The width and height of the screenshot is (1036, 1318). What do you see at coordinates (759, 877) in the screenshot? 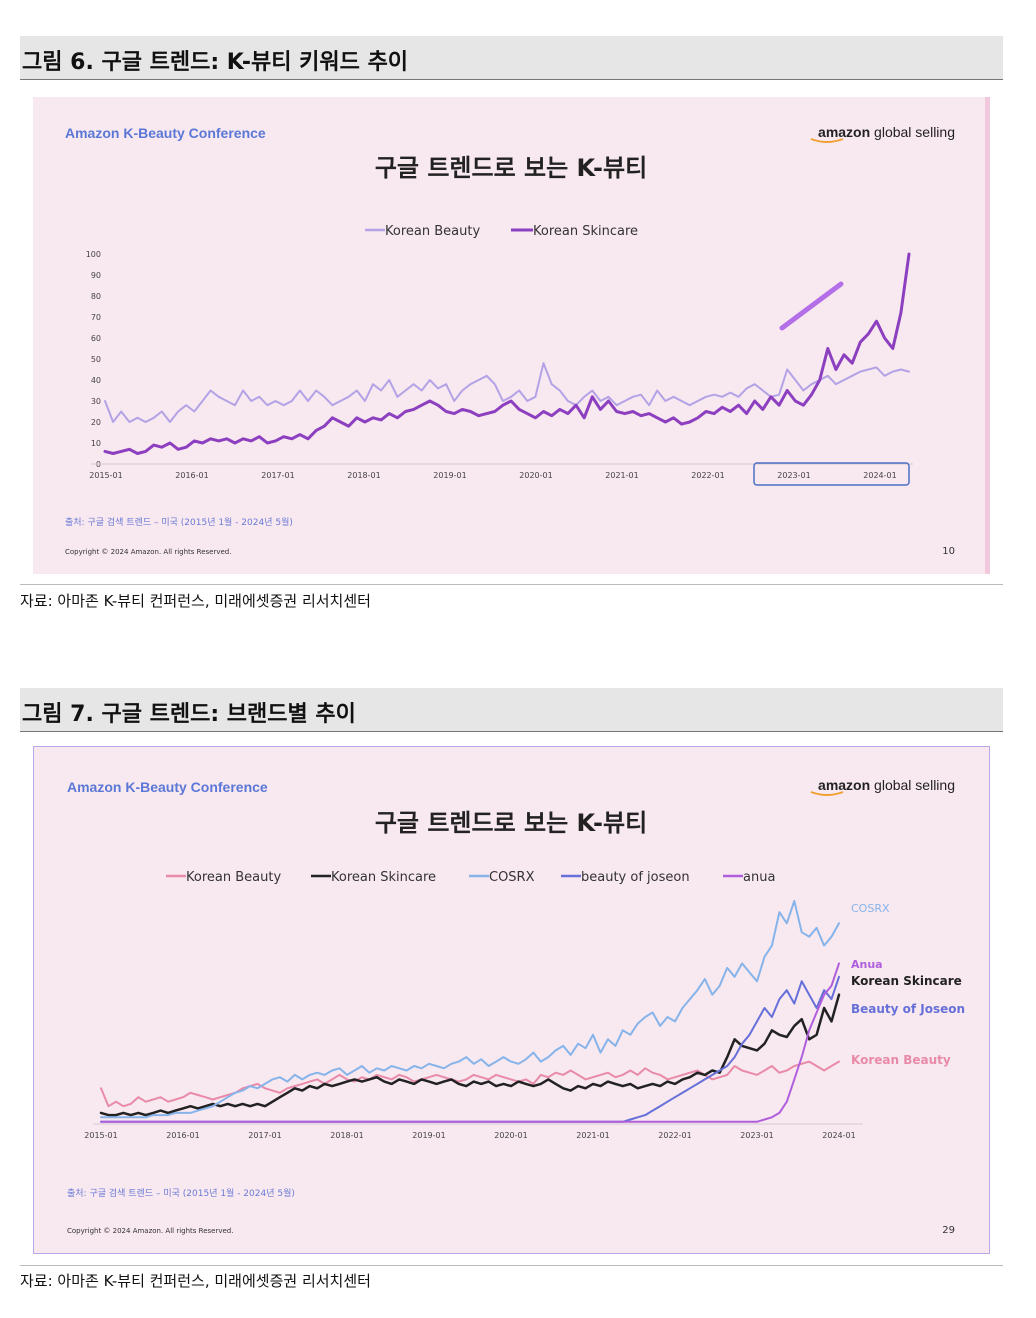
I see `legend-anua: anua` at bounding box center [759, 877].